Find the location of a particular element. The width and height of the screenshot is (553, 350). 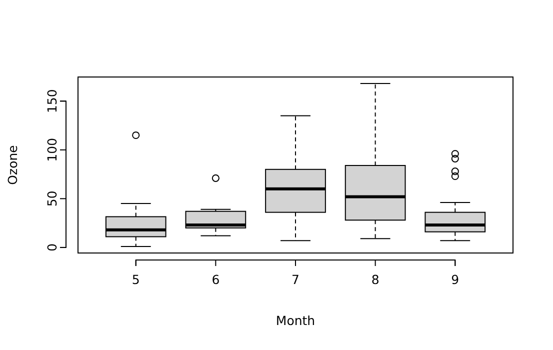

x-tick-label: 7 is located at coordinates (296, 279).